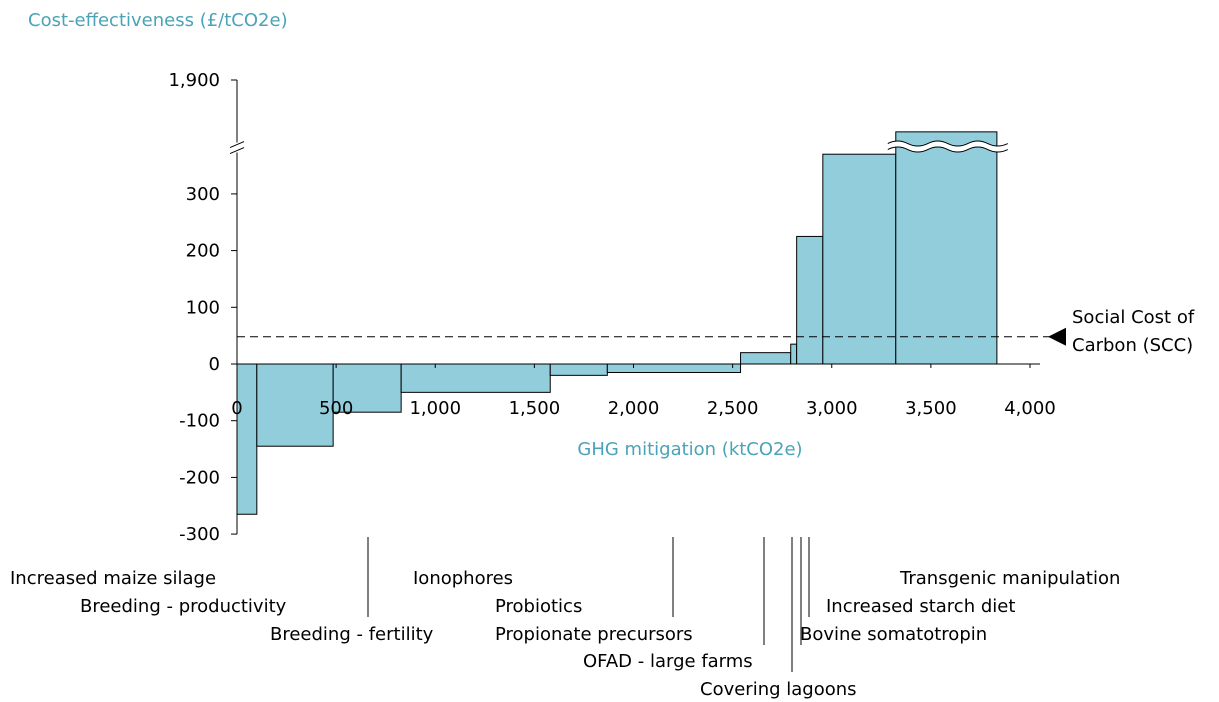 The width and height of the screenshot is (1219, 702). What do you see at coordinates (199, 477) in the screenshot?
I see `y-tick-label: -200` at bounding box center [199, 477].